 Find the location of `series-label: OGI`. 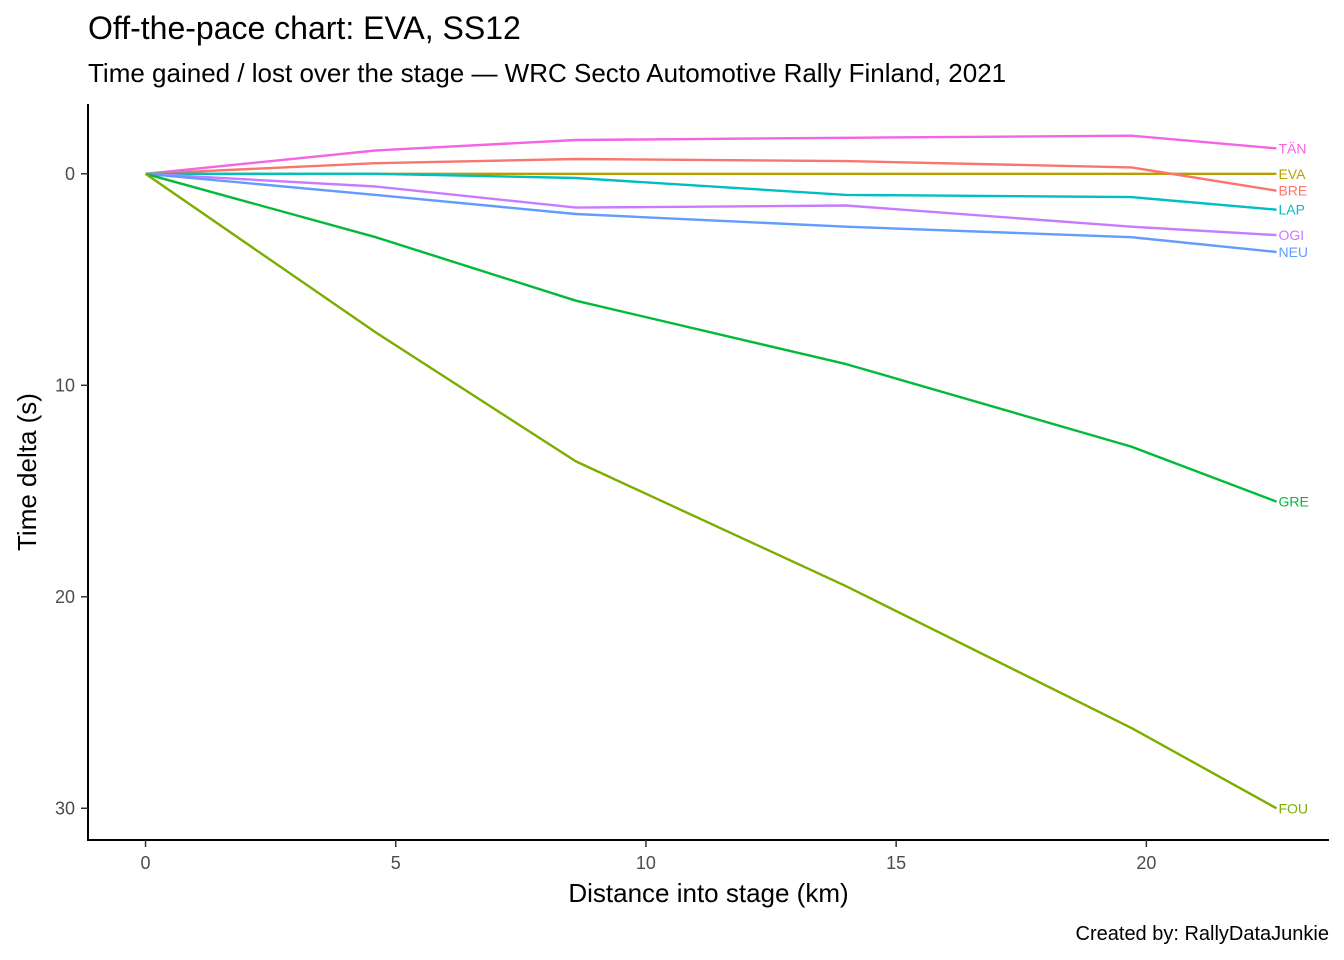

series-label: OGI is located at coordinates (1291, 235).